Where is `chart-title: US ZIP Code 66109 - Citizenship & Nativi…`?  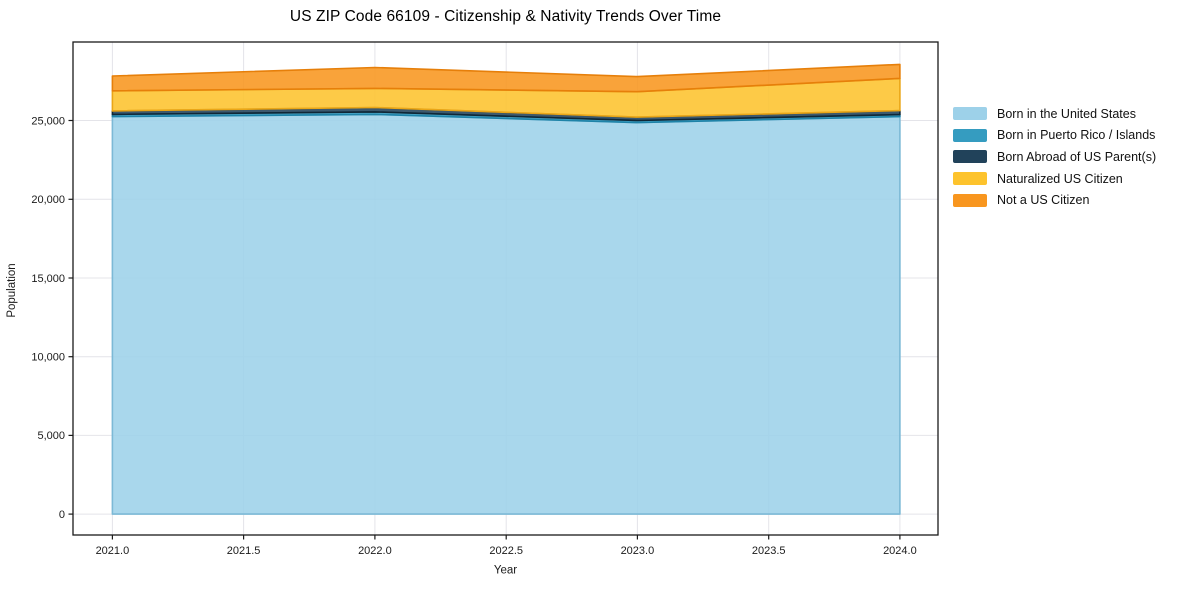
chart-title: US ZIP Code 66109 - Citizenship & Nativi… is located at coordinates (505, 16).